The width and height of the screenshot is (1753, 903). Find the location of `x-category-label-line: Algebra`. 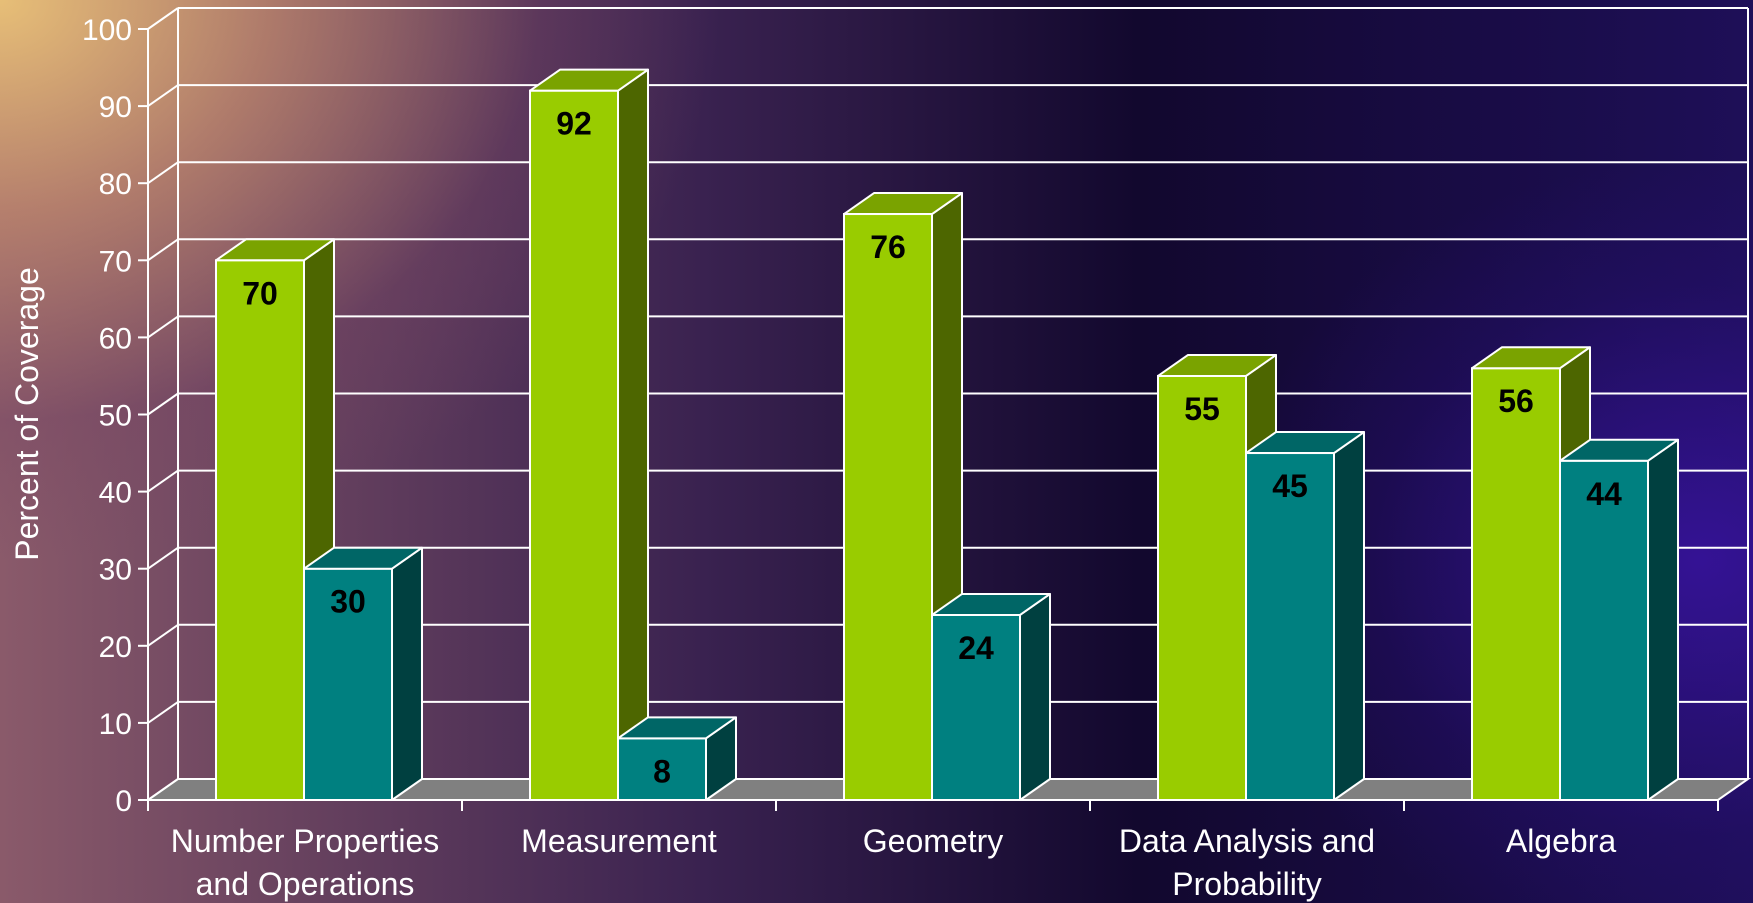

x-category-label-line: Algebra is located at coordinates (1561, 841).